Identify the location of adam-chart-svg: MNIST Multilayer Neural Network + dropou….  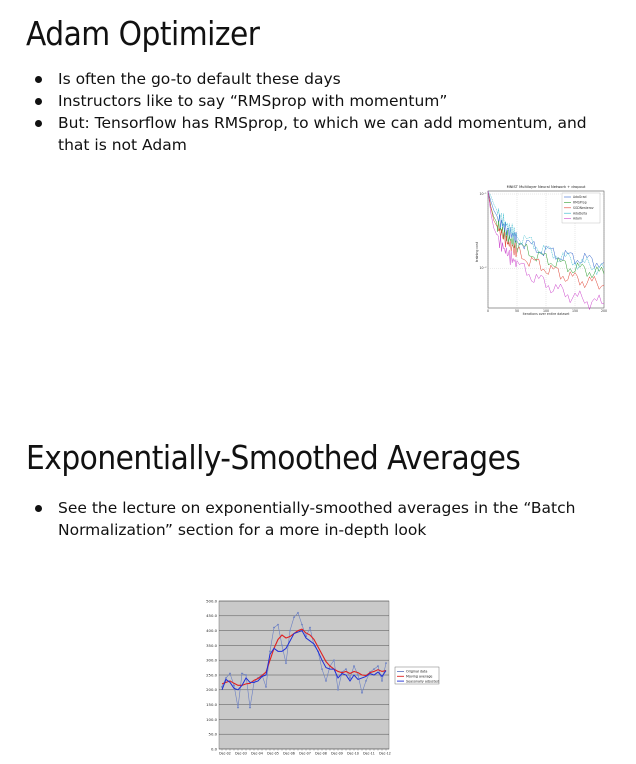
(542, 249).